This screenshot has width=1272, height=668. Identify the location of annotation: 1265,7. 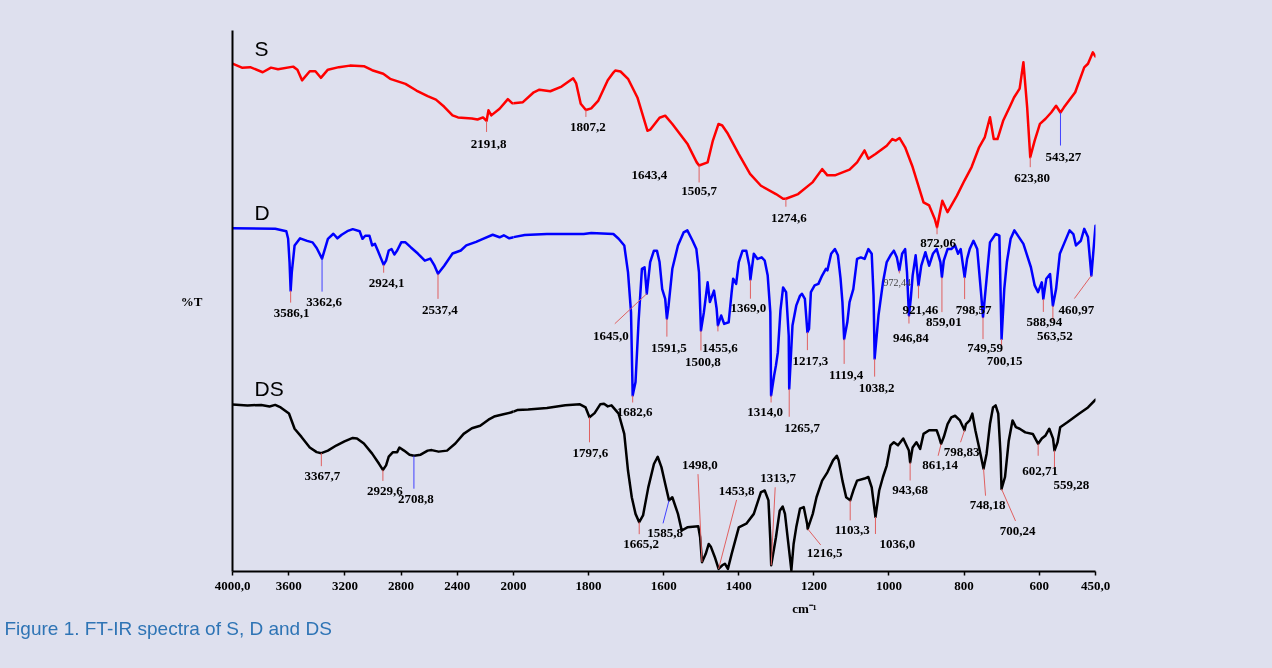
(802, 427).